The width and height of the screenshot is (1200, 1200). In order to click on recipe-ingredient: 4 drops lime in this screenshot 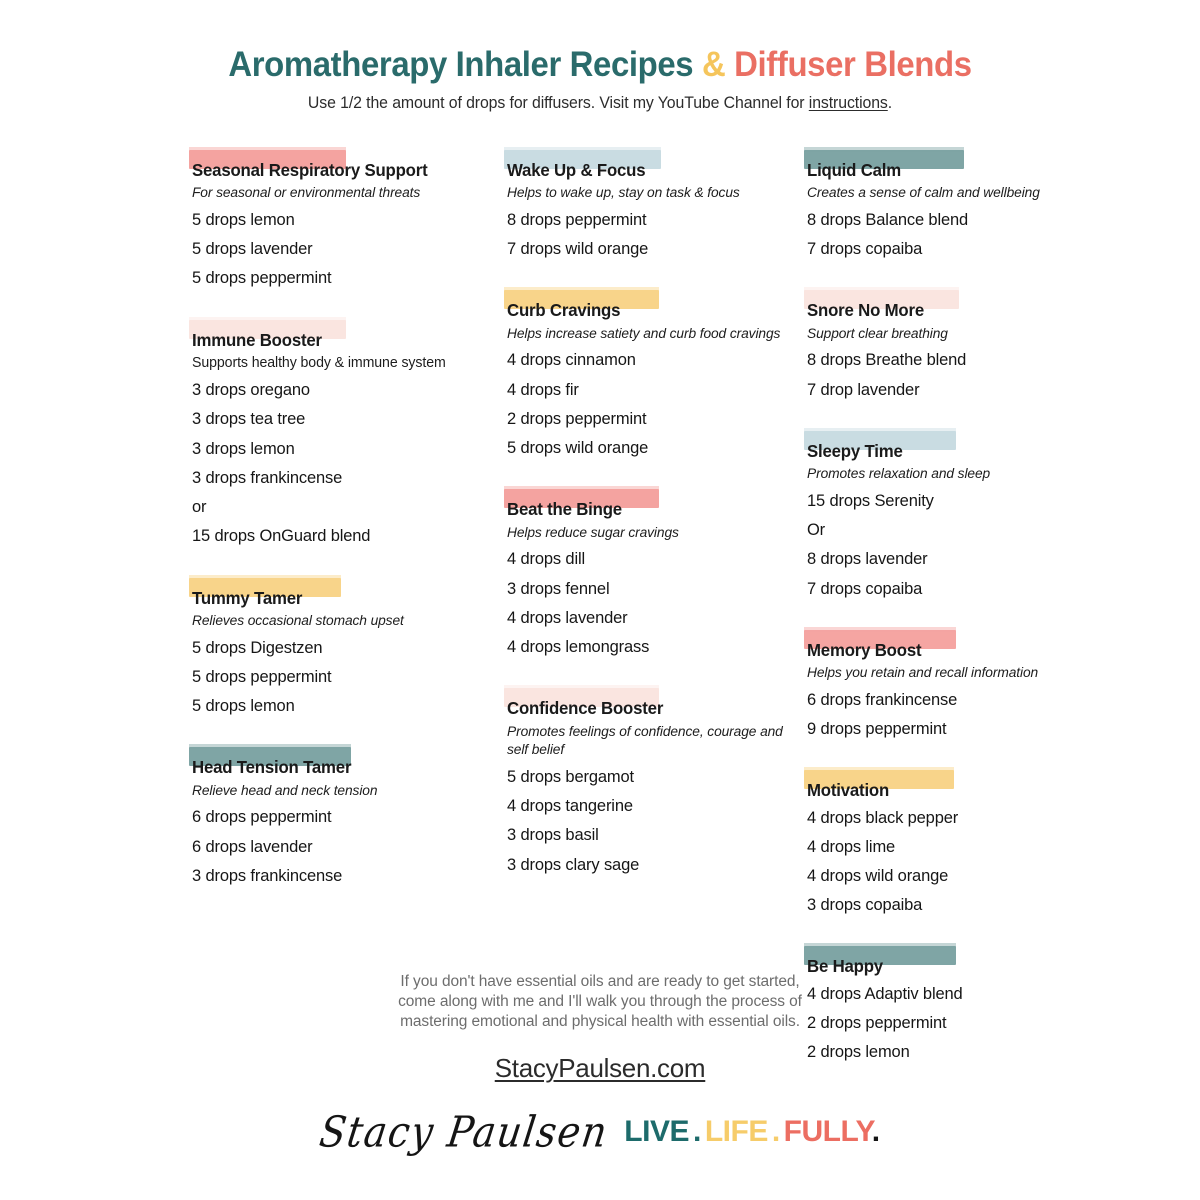, I will do `click(851, 846)`.